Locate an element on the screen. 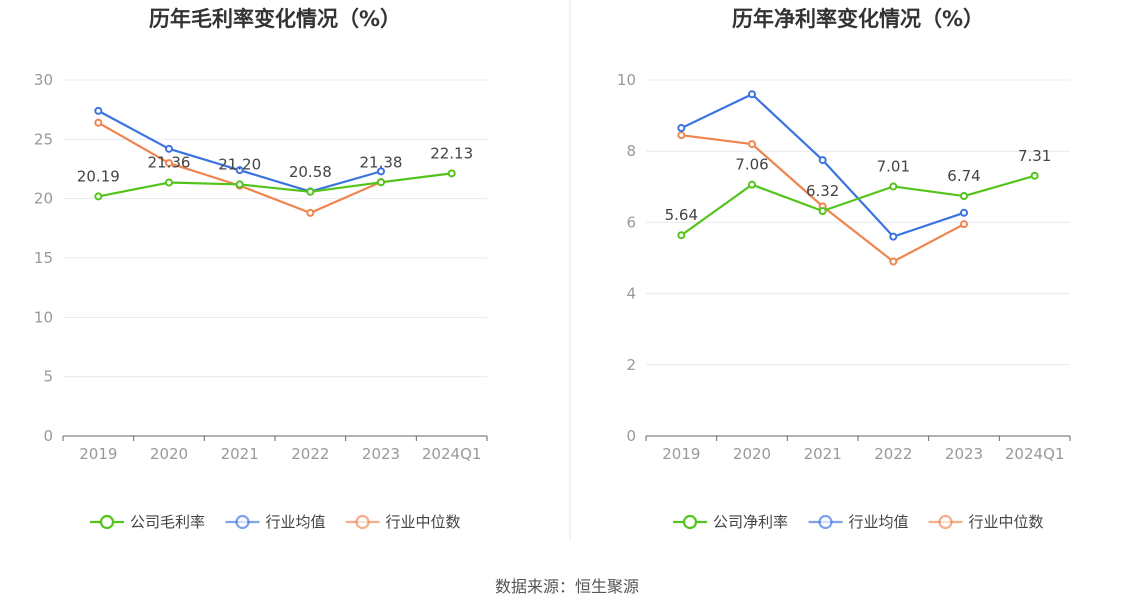  y-tick-label: 5 is located at coordinates (48, 377).